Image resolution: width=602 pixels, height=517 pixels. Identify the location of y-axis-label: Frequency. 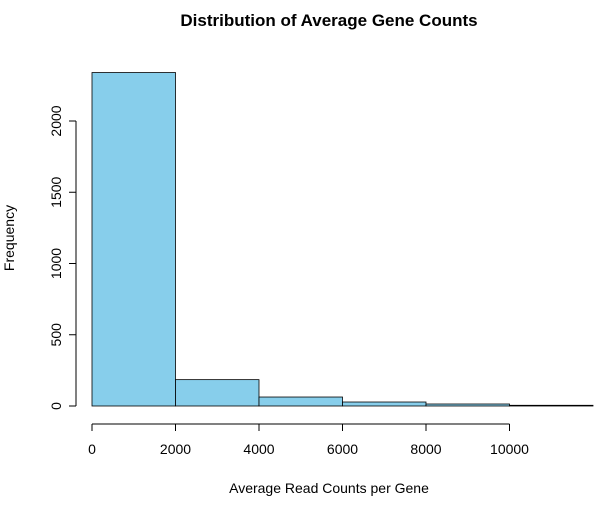
(9, 238).